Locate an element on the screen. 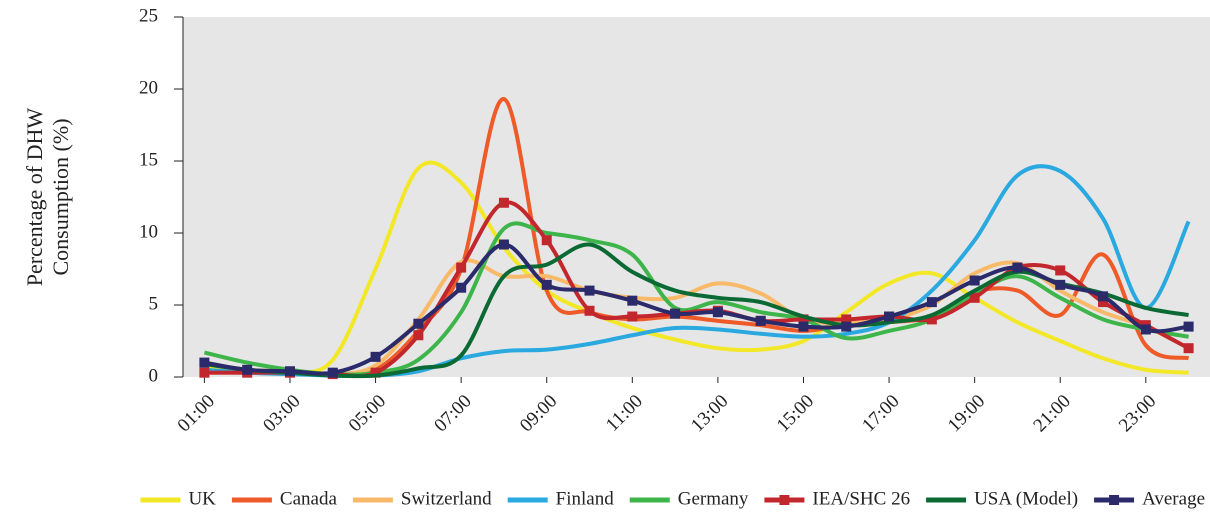 The width and height of the screenshot is (1210, 525). legend-label: Canada is located at coordinates (309, 498).